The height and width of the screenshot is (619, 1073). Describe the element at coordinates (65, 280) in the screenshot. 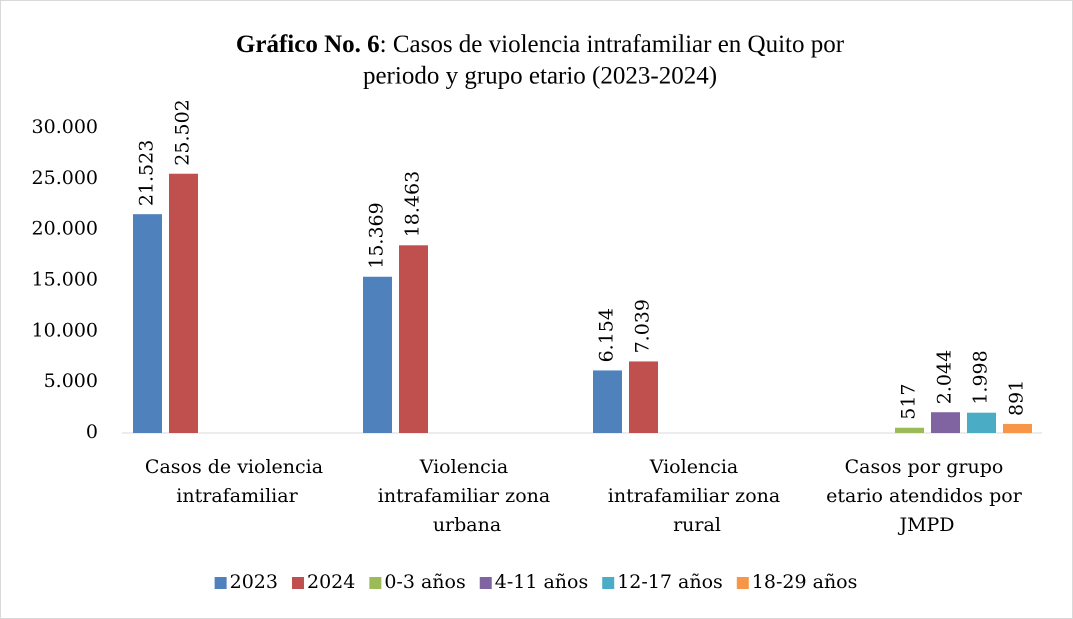

I see `y-tick-label: 15.000` at that location.